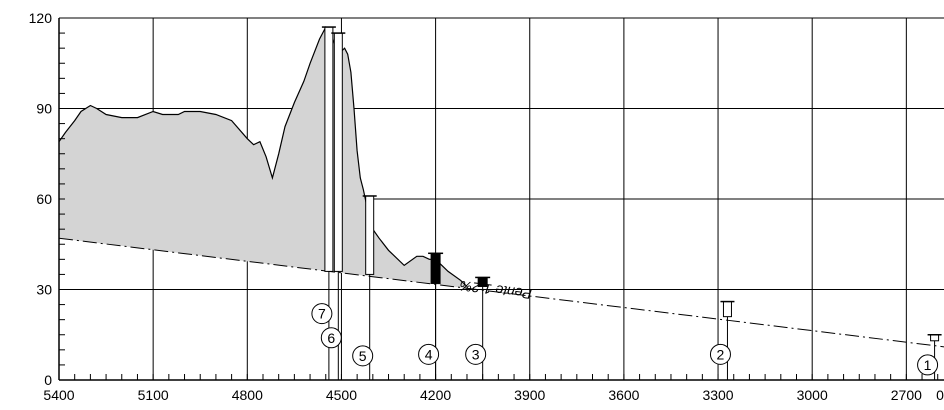  I want to click on well-3: 3, so click(478, 328).